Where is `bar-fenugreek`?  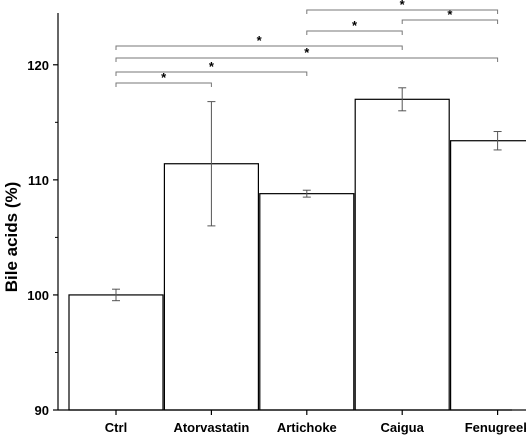 bar-fenugreek is located at coordinates (488, 275).